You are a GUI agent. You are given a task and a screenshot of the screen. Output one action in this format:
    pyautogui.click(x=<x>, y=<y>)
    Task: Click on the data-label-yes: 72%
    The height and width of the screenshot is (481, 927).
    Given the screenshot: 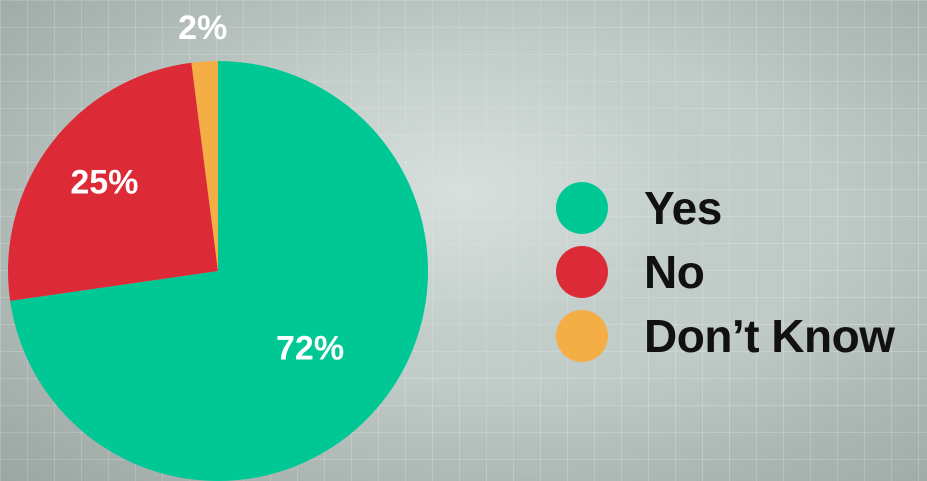 What is the action you would take?
    pyautogui.click(x=310, y=349)
    